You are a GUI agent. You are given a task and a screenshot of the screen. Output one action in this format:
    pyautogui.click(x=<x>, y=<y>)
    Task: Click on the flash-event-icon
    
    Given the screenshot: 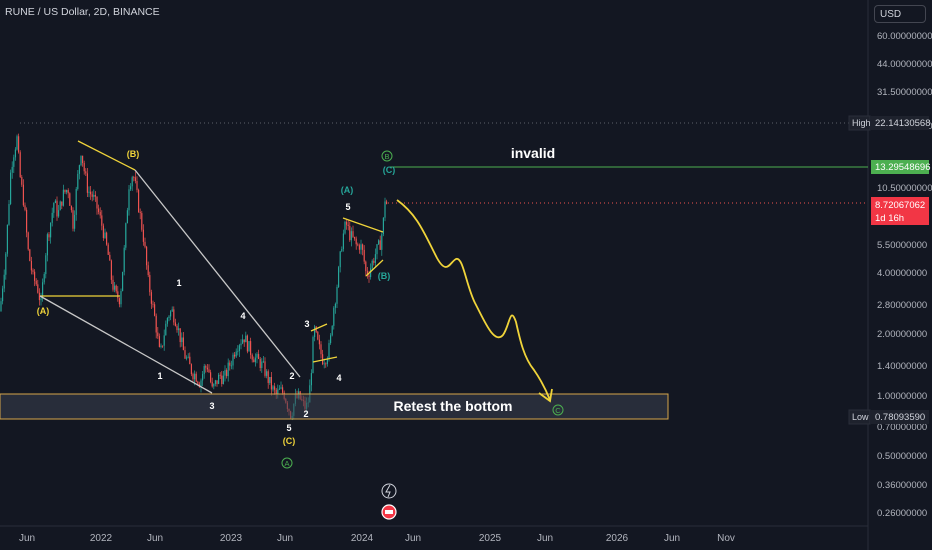 What is the action you would take?
    pyautogui.click(x=389, y=491)
    